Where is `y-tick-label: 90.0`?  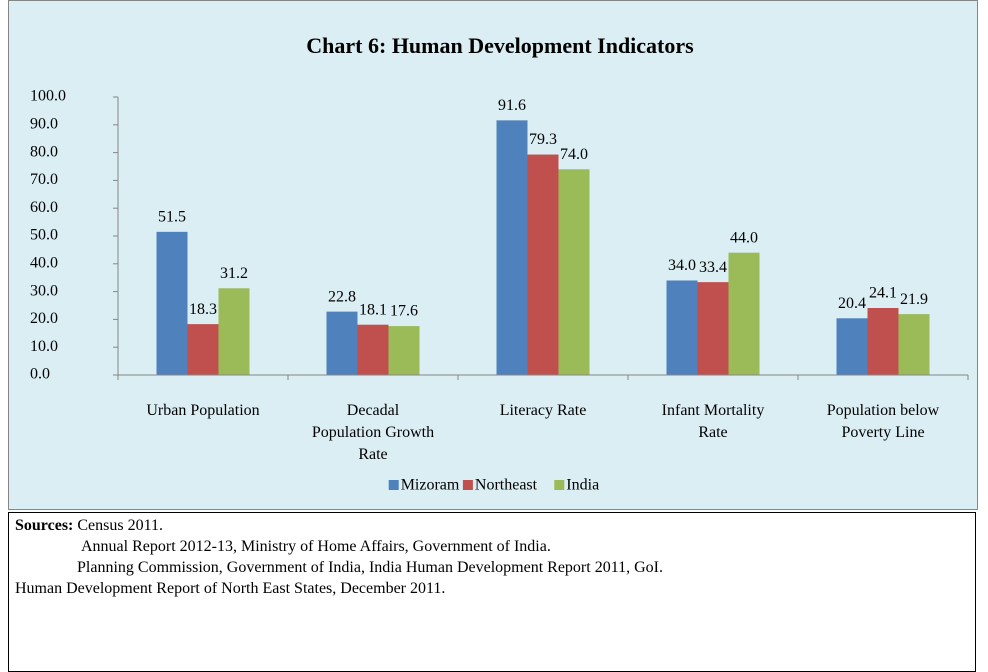 y-tick-label: 90.0 is located at coordinates (44, 123).